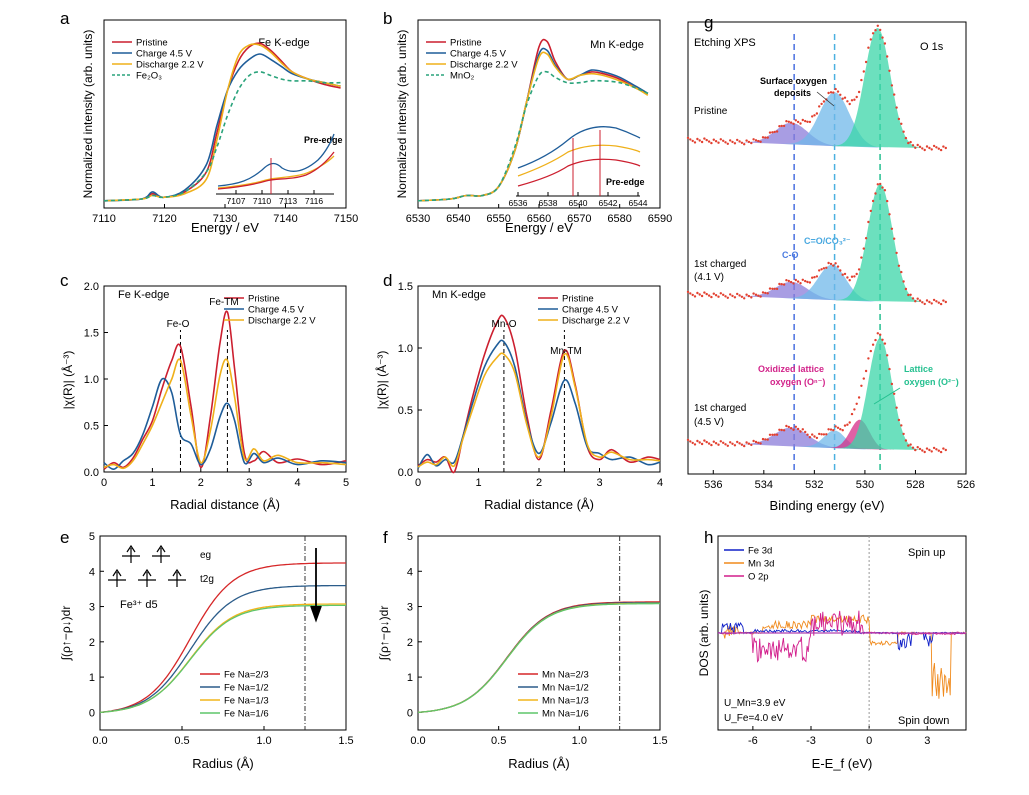  Describe the element at coordinates (152, 483) in the screenshot. I see `x-tick-label: 1` at that location.